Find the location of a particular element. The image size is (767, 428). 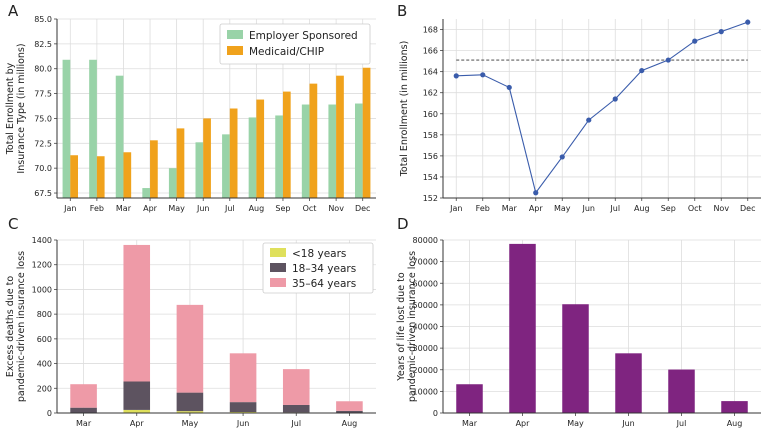

y-tick-label: 156 is located at coordinates (430, 156).